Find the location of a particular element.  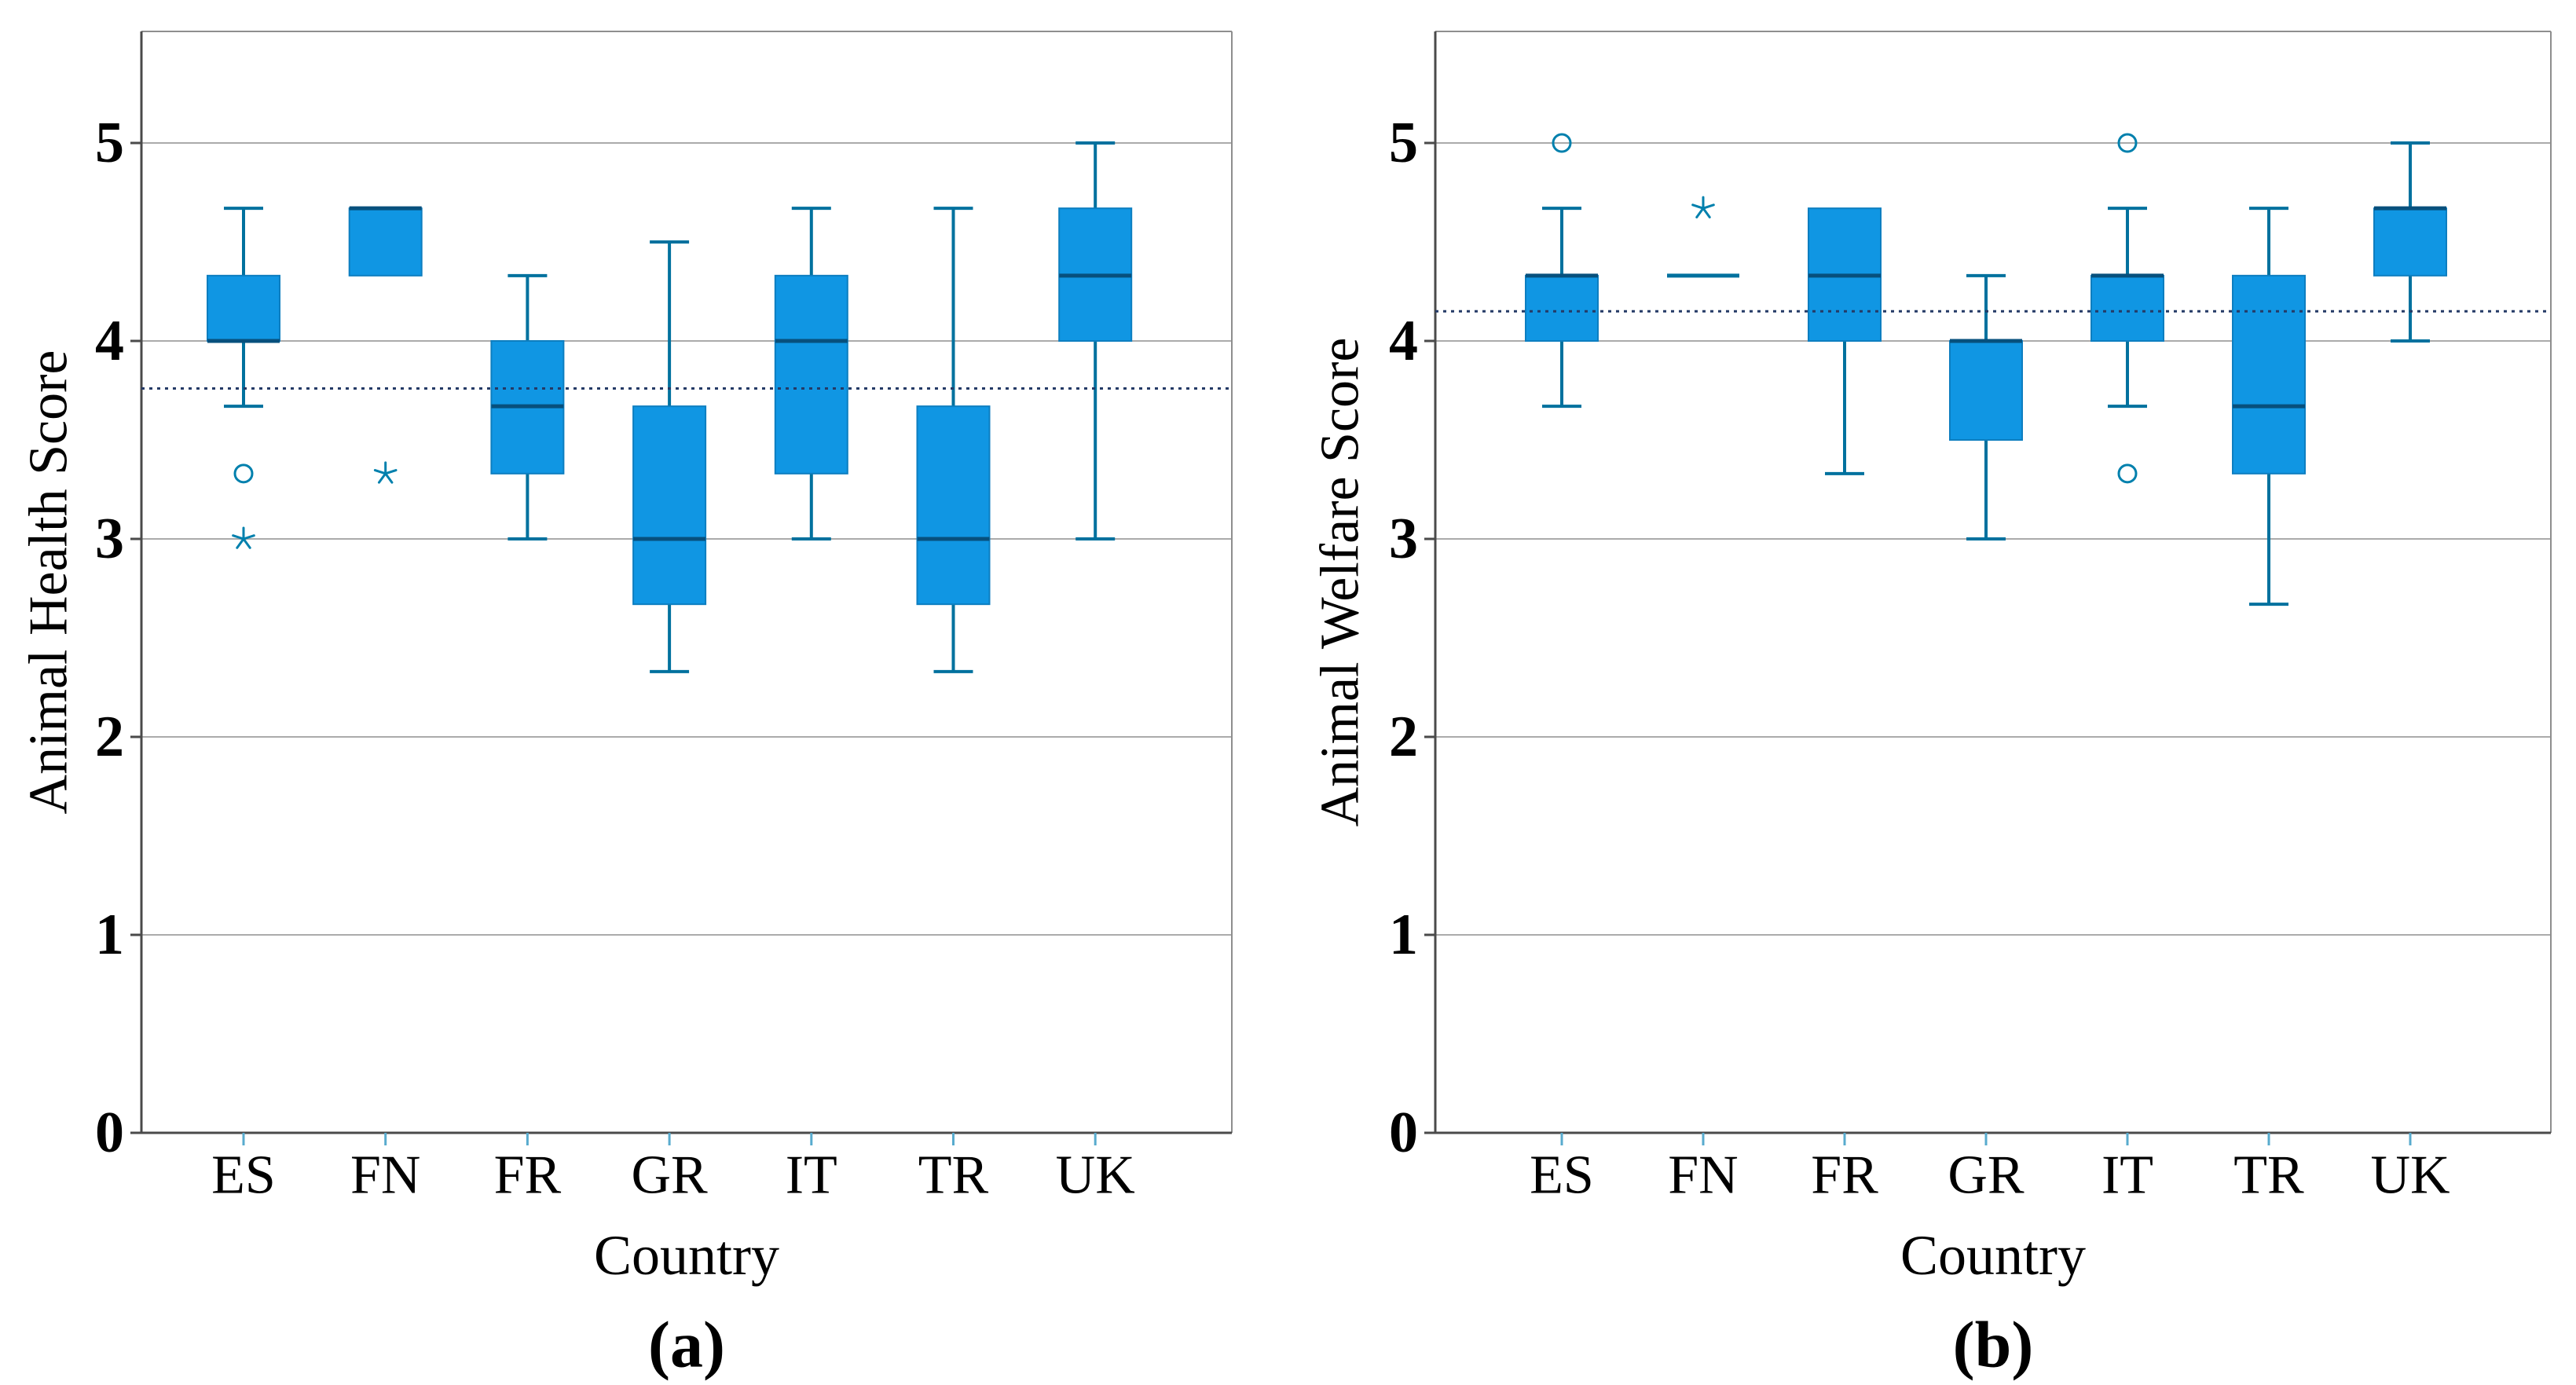

box-group-FN is located at coordinates (385, 242).